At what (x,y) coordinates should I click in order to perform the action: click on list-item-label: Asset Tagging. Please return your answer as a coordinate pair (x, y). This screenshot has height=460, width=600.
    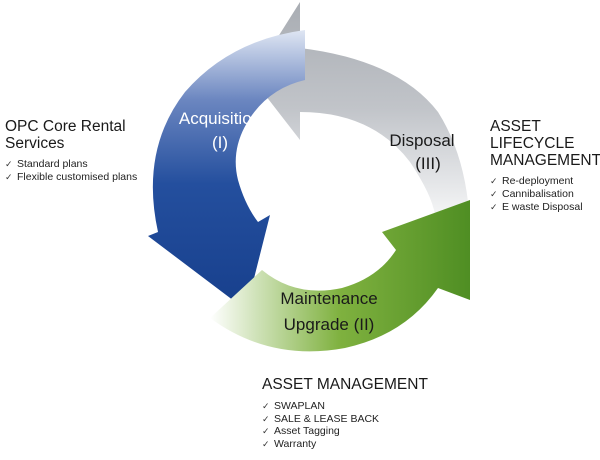
    Looking at the image, I should click on (307, 431).